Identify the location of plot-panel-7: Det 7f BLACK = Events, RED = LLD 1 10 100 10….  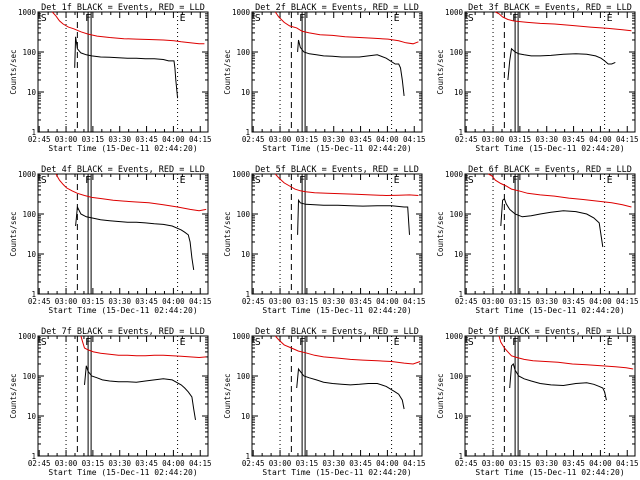
(110, 402).